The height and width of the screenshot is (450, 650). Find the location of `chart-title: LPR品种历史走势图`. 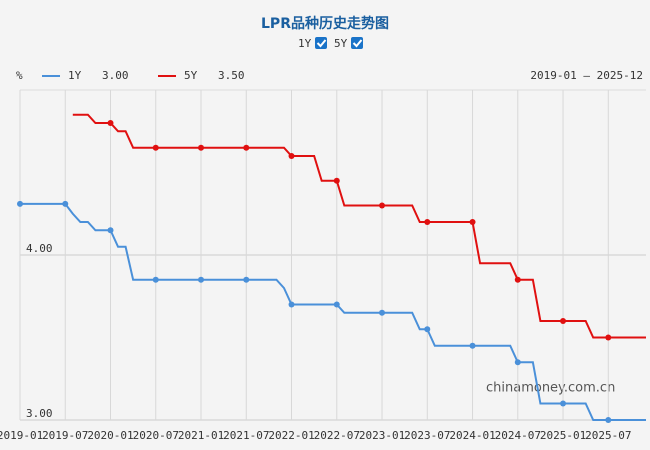

chart-title: LPR品种历史走势图 is located at coordinates (325, 23).